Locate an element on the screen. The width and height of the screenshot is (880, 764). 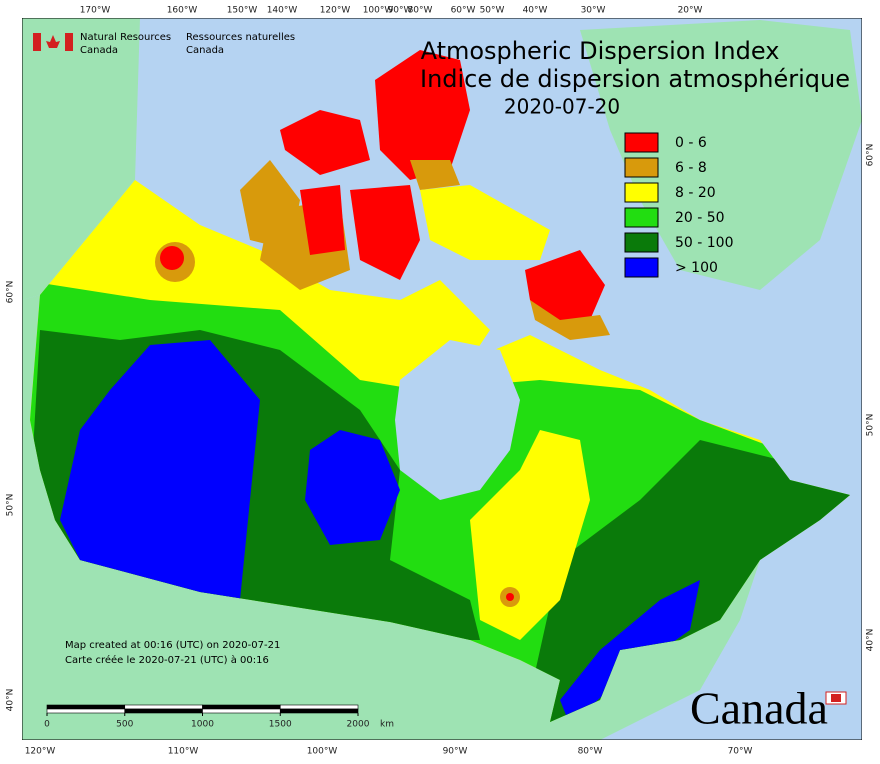
zone-blue-west is located at coordinates (160, 470).